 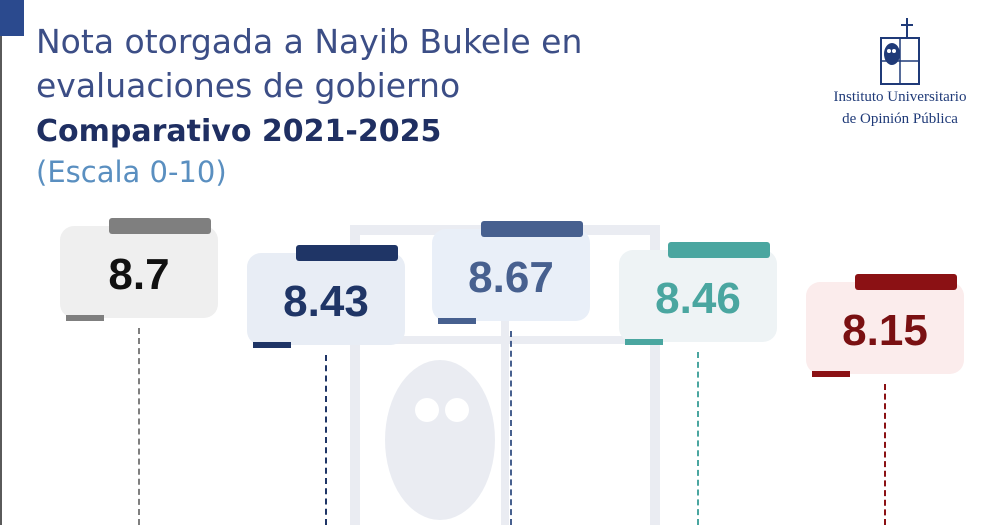 What do you see at coordinates (900, 51) in the screenshot?
I see `uca-owl-logo-icon` at bounding box center [900, 51].